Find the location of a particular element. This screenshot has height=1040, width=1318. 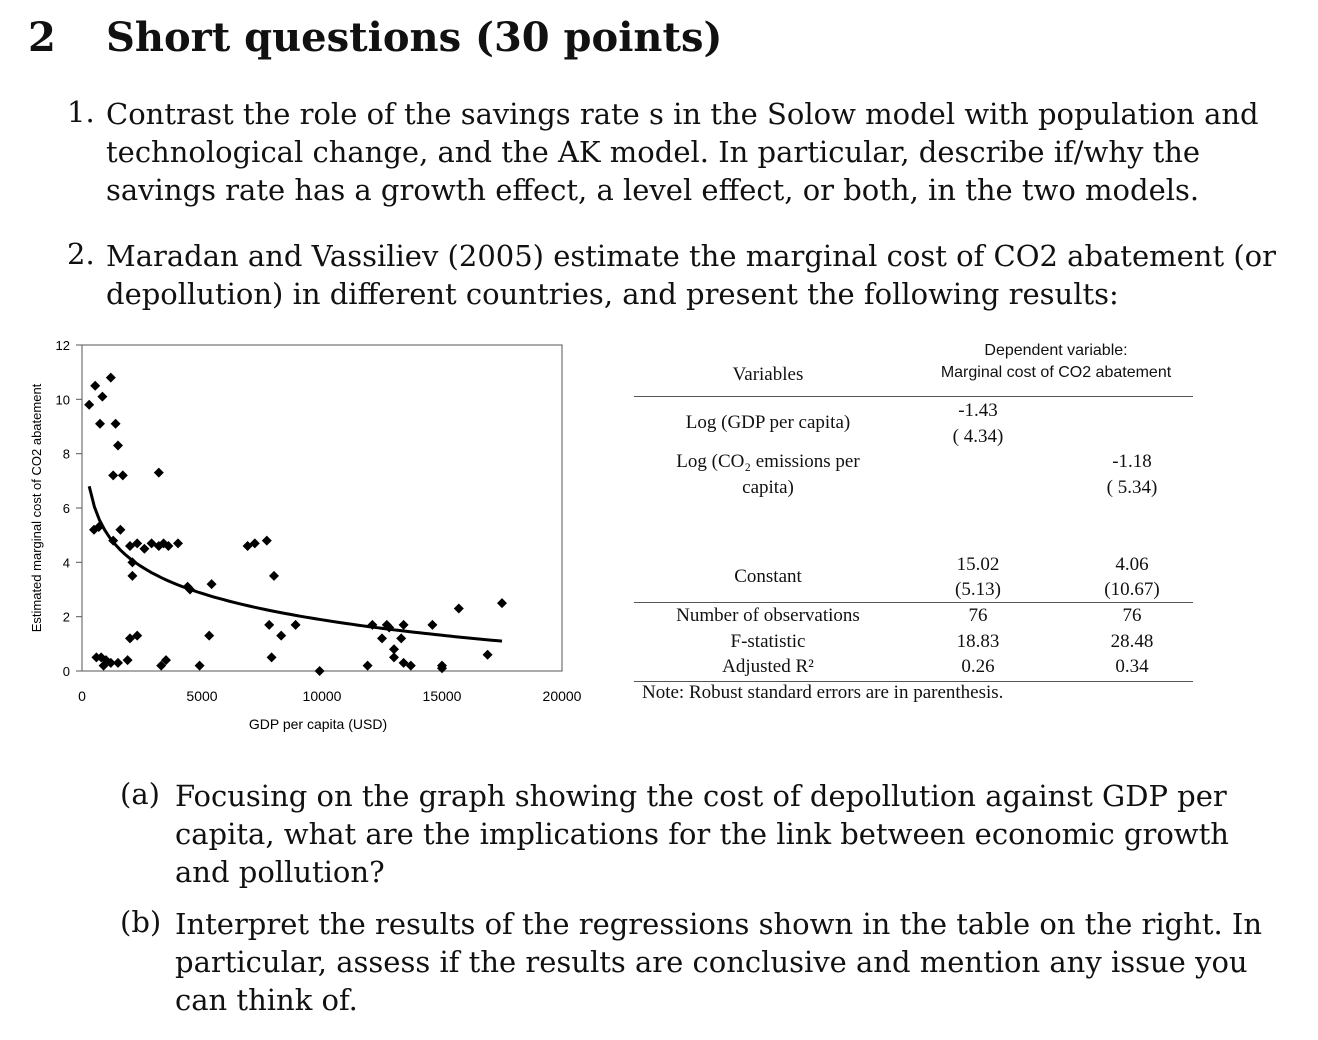

table-cell: -1.18 is located at coordinates (1132, 461).